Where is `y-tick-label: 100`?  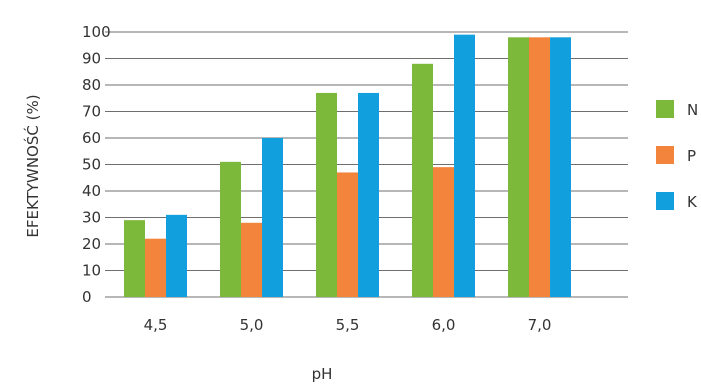 y-tick-label: 100 is located at coordinates (96, 32).